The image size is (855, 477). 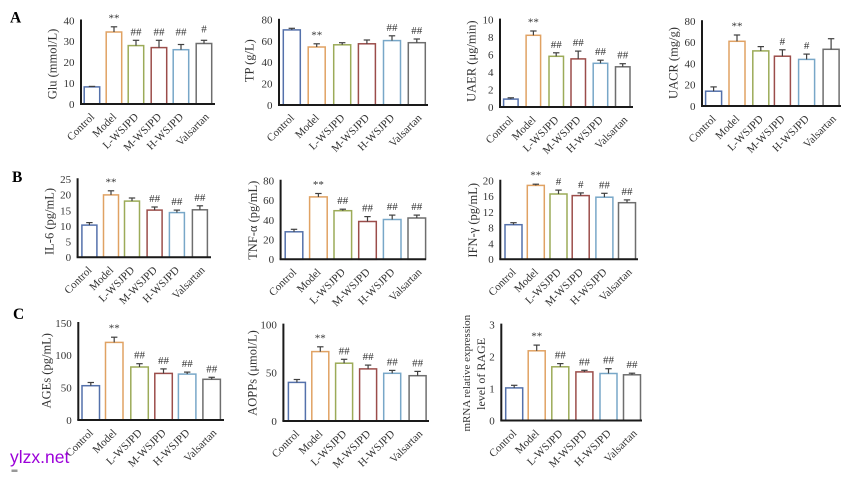 I want to click on svg-text: B, so click(x=17, y=177).